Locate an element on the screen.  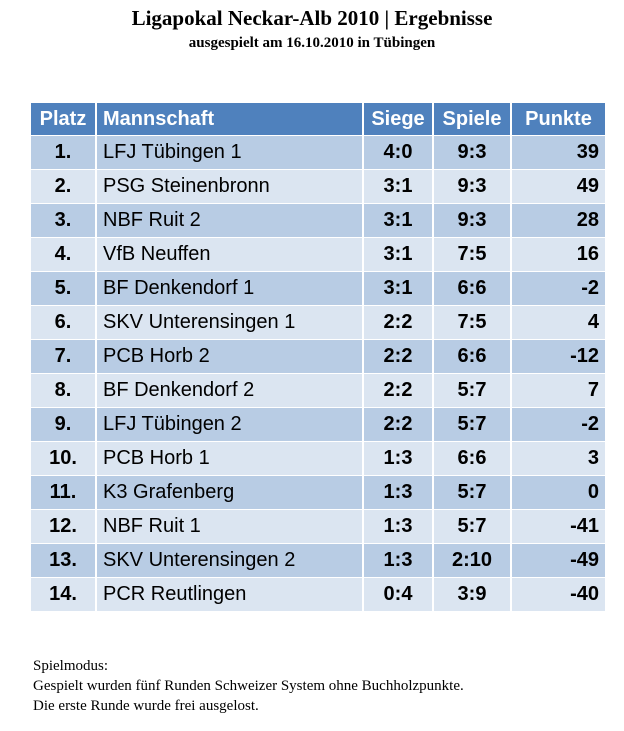
cell-platz: 1. is located at coordinates (63, 152).